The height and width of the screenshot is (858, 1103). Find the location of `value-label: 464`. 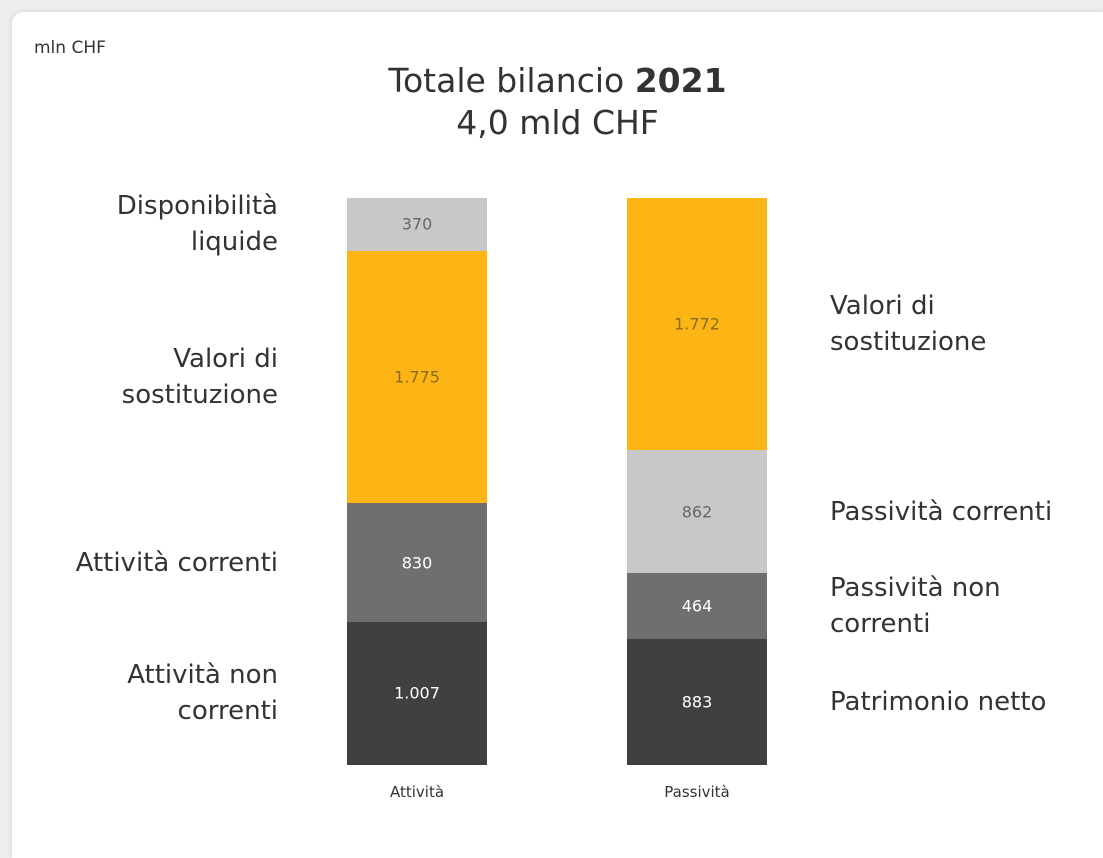

value-label: 464 is located at coordinates (697, 606).